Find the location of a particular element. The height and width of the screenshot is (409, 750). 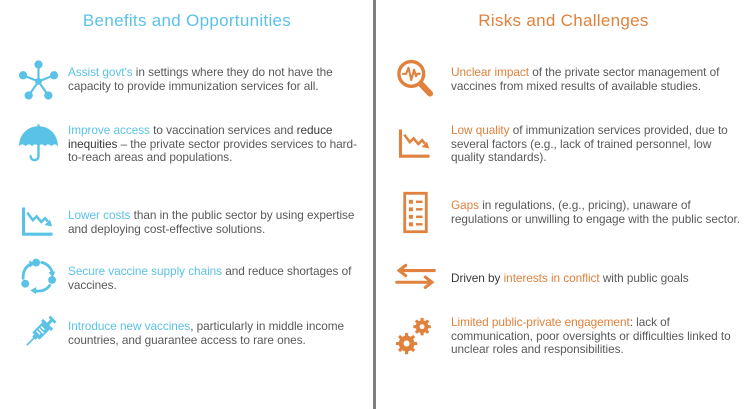

umbrella-icon is located at coordinates (38, 144).